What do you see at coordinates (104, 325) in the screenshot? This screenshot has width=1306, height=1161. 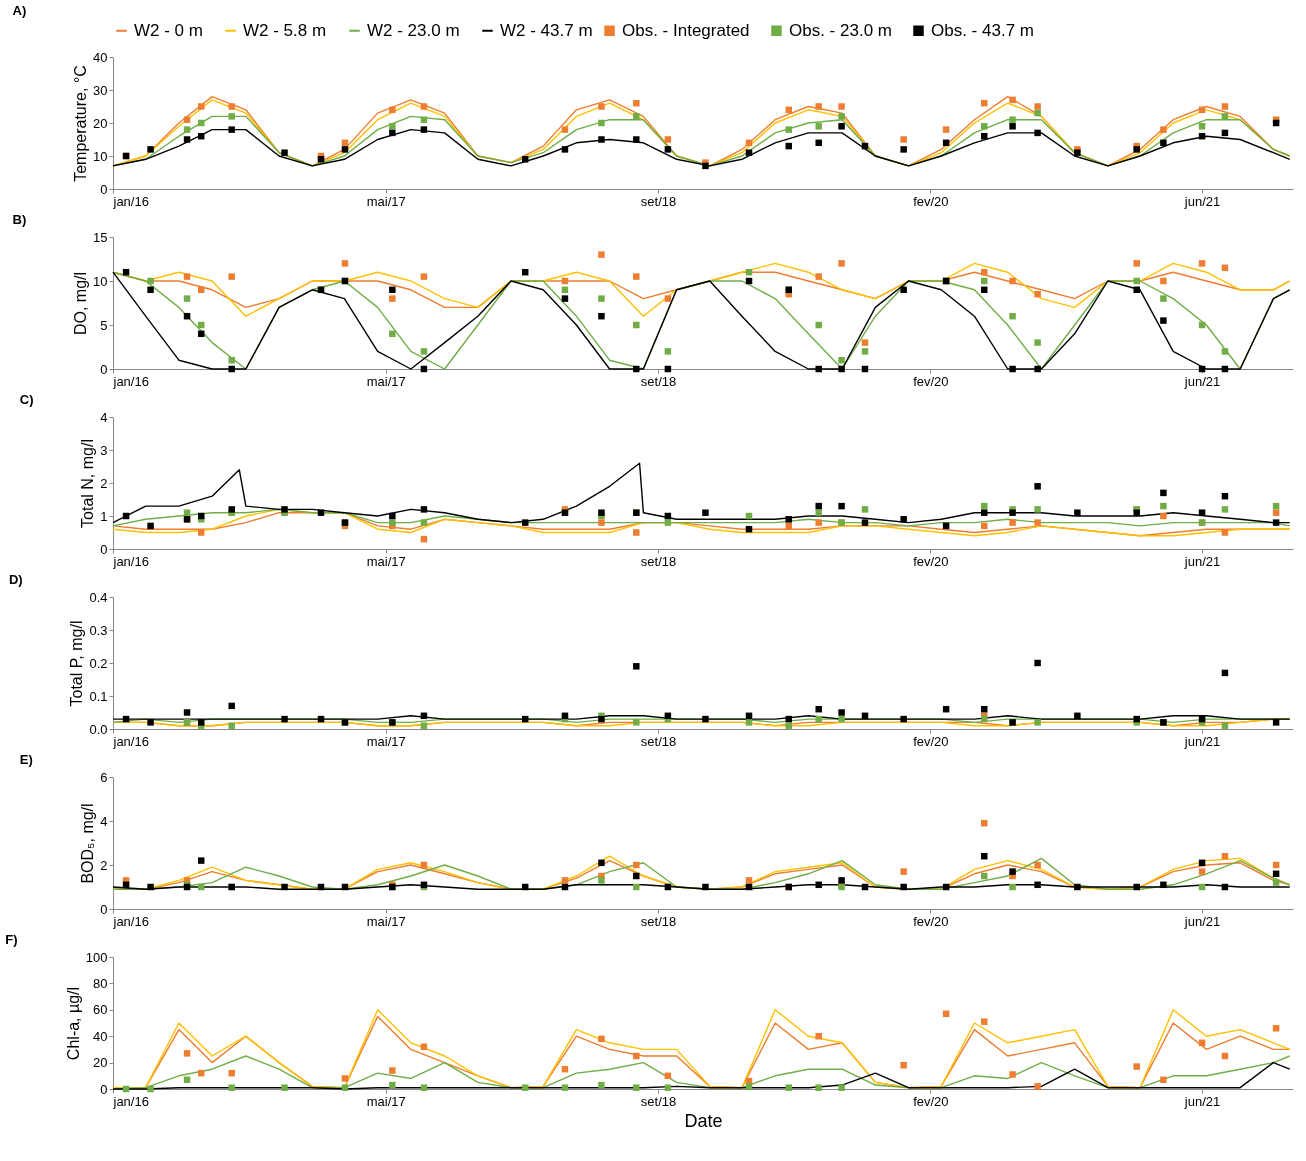 I see `y-tick-label: 5` at bounding box center [104, 325].